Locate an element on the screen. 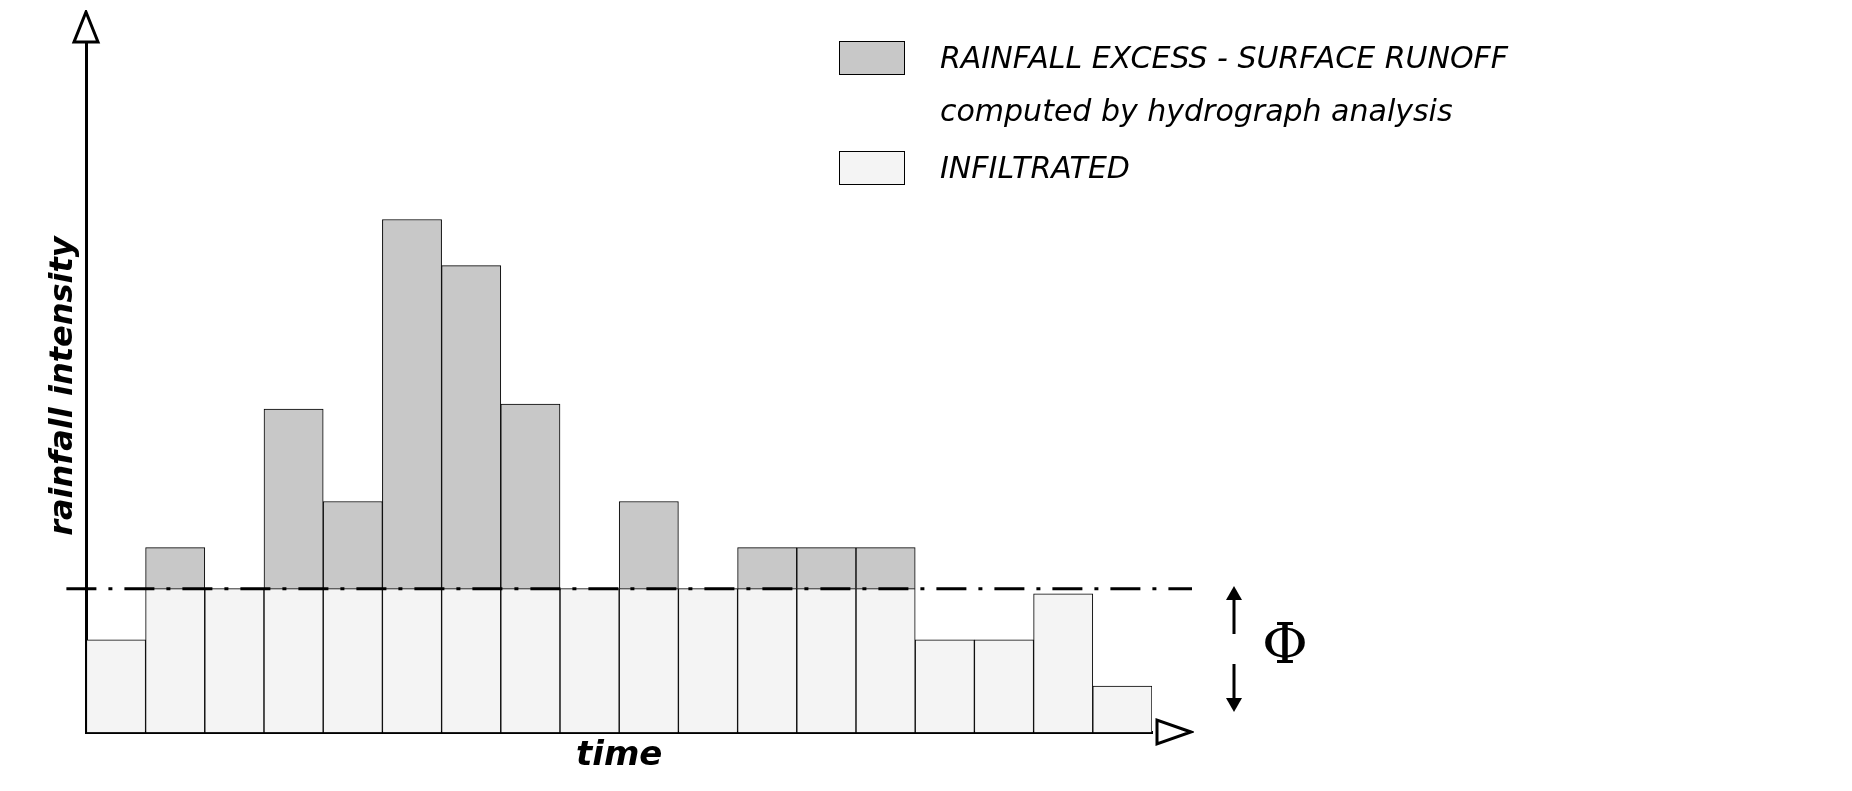 This screenshot has height=791, width=1852. legend-label: Φ is located at coordinates (1285, 644).